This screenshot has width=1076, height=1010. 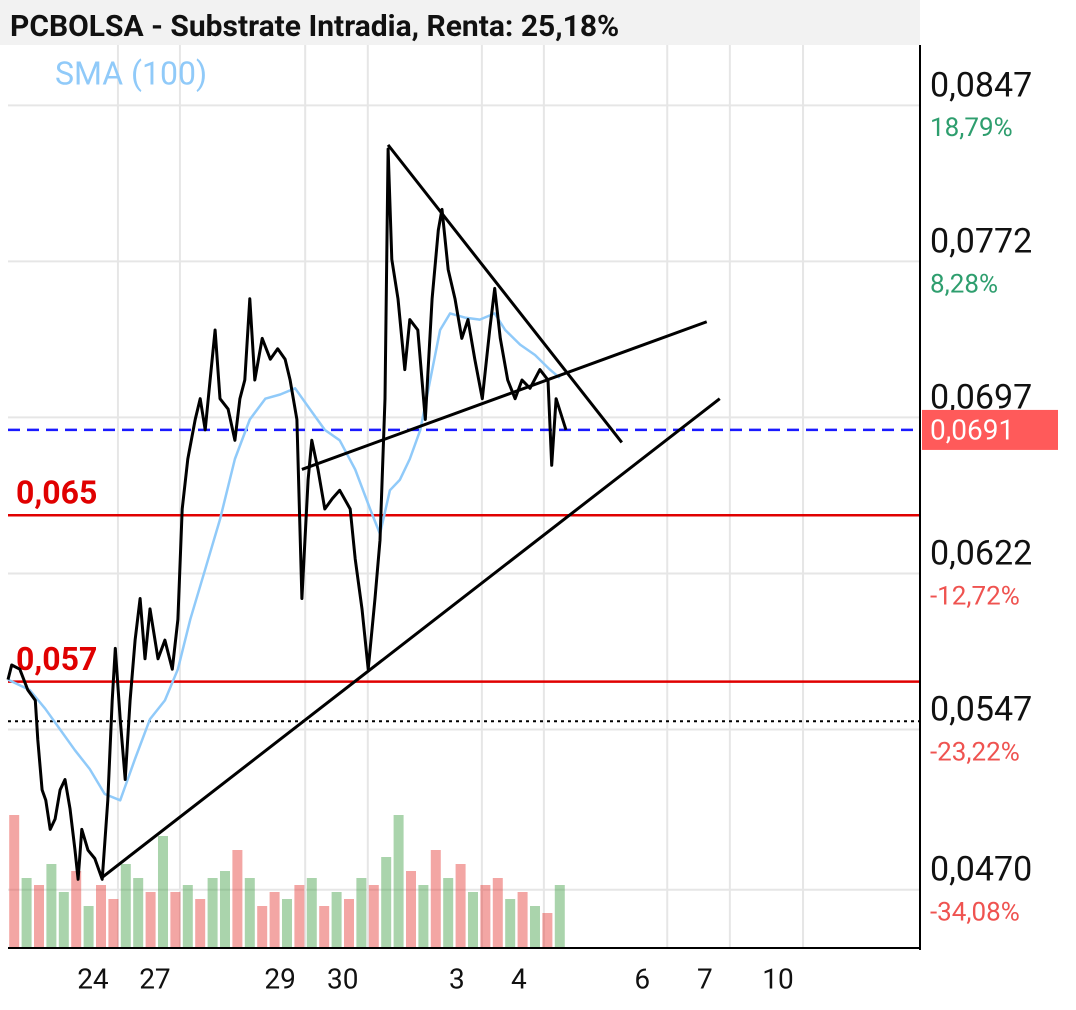 What do you see at coordinates (705, 978) in the screenshot?
I see `x-tick-label: 7` at bounding box center [705, 978].